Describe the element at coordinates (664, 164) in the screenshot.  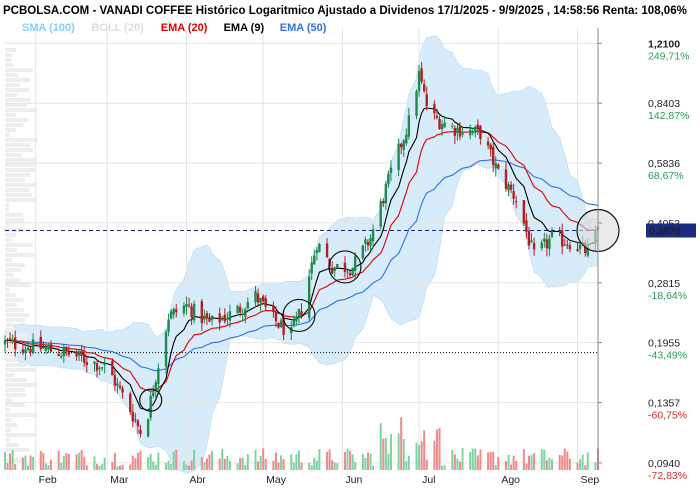
I see `price-tick-label: 0,5836` at that location.